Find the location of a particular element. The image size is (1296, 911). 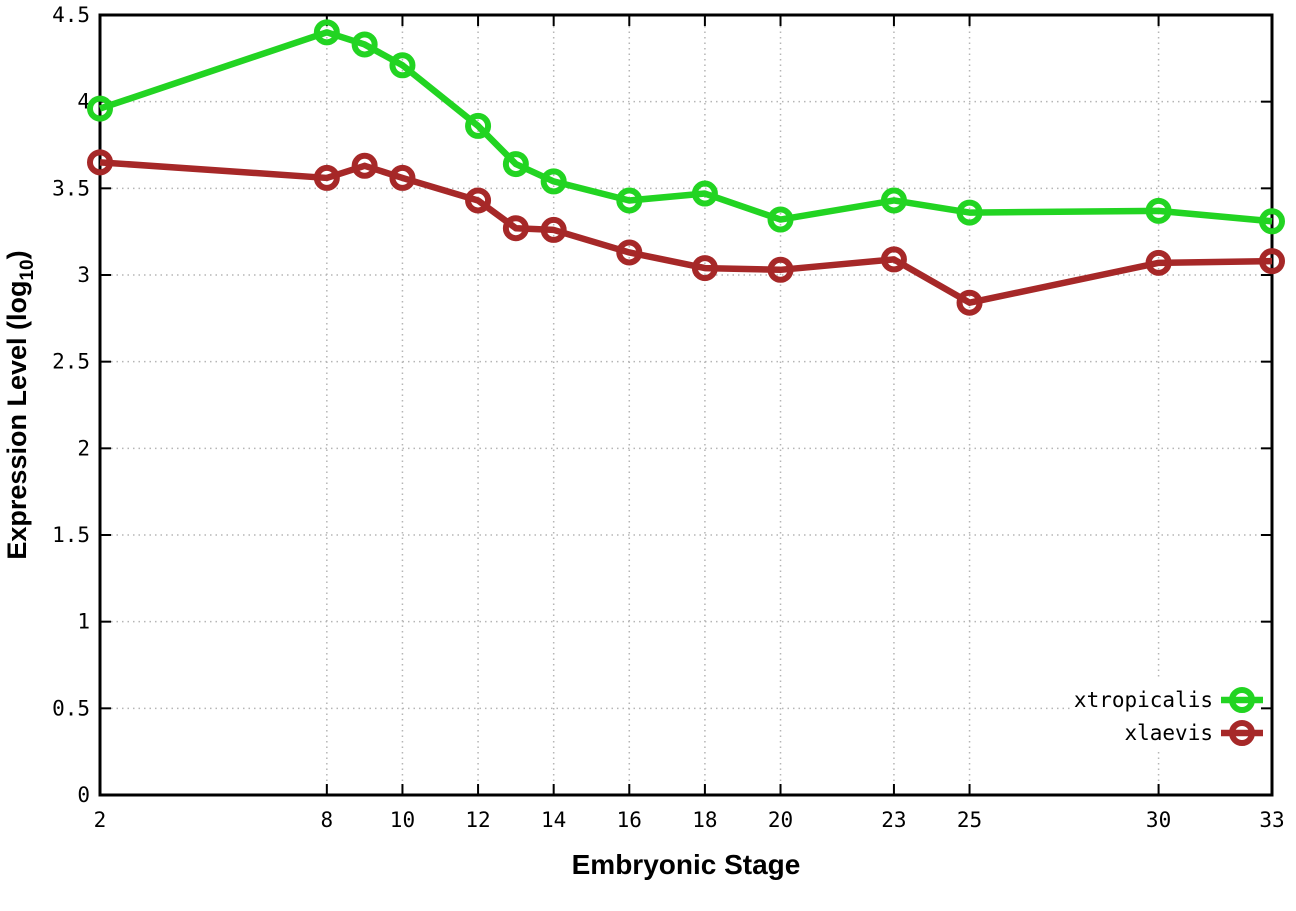

x-tick-label: 20 is located at coordinates (780, 820).